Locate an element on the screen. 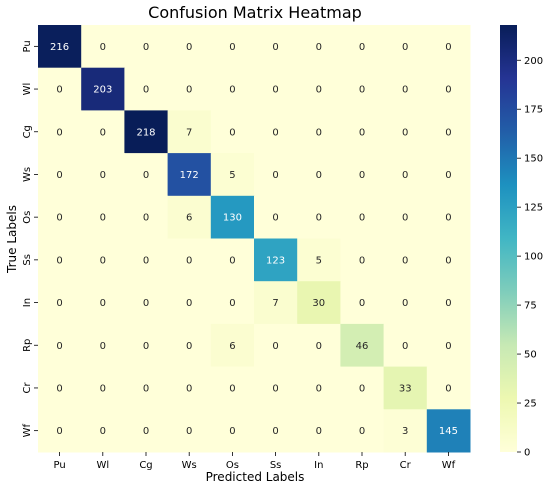 The height and width of the screenshot is (489, 550). y-axis-ticks: Pu Wl Cg Ws Os Ss In Rp Cr Wf is located at coordinates (30, 238).